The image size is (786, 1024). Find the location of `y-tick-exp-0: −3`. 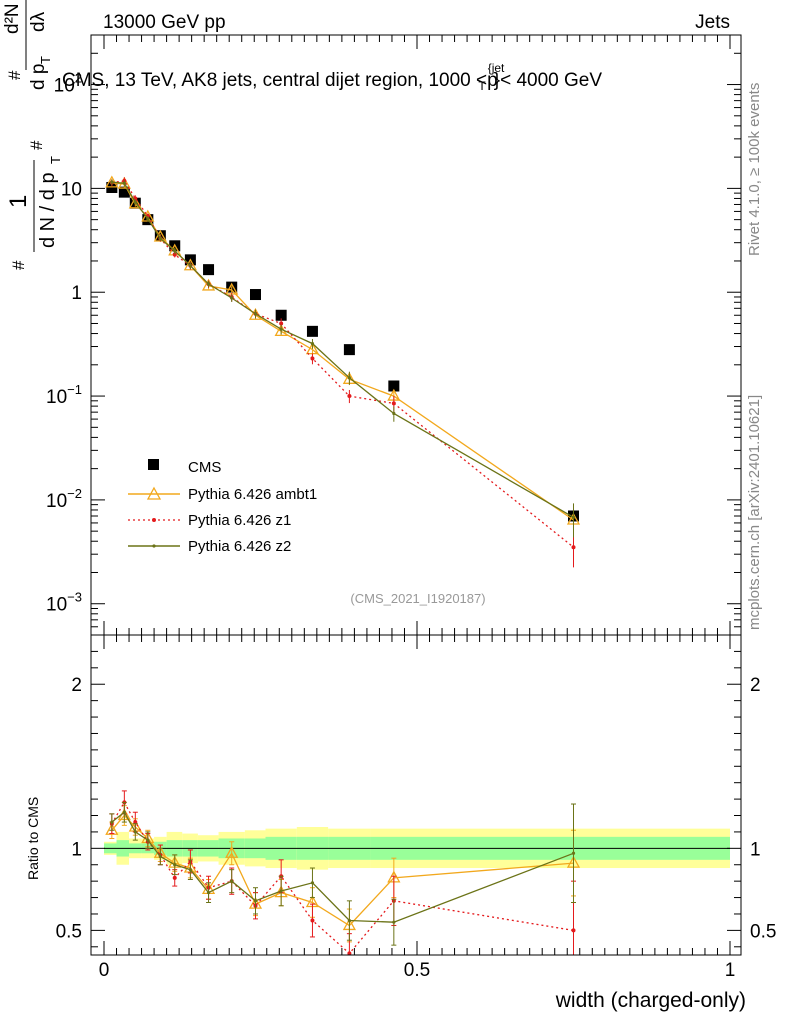

y-tick-exp-0: −3 is located at coordinates (74, 597).